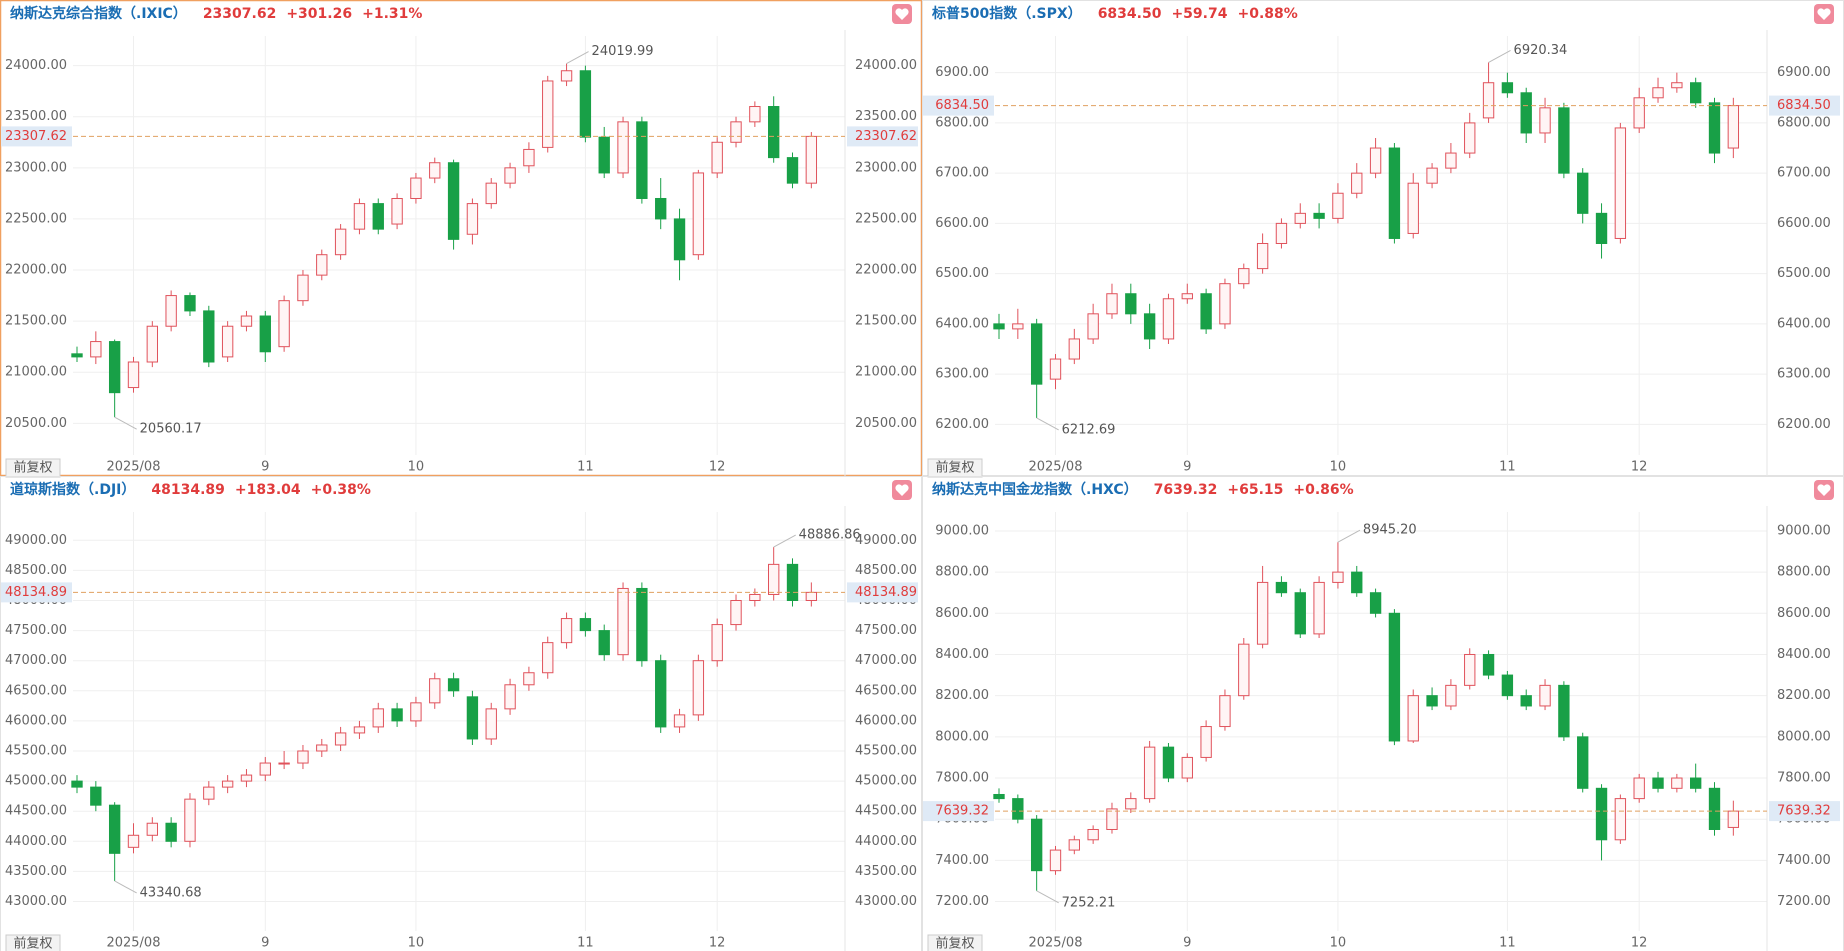 This screenshot has height=951, width=1844. What do you see at coordinates (1055, 943) in the screenshot?
I see `x-tick-label: 2025/08` at bounding box center [1055, 943].